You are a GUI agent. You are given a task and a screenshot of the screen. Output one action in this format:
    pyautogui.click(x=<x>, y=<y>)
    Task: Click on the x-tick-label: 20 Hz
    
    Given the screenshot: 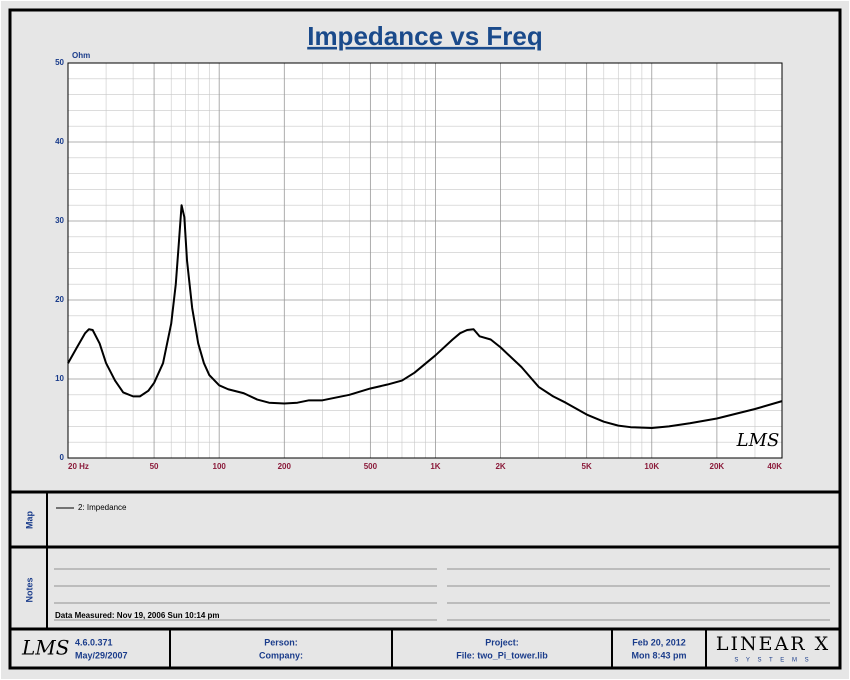 What is the action you would take?
    pyautogui.click(x=78, y=466)
    